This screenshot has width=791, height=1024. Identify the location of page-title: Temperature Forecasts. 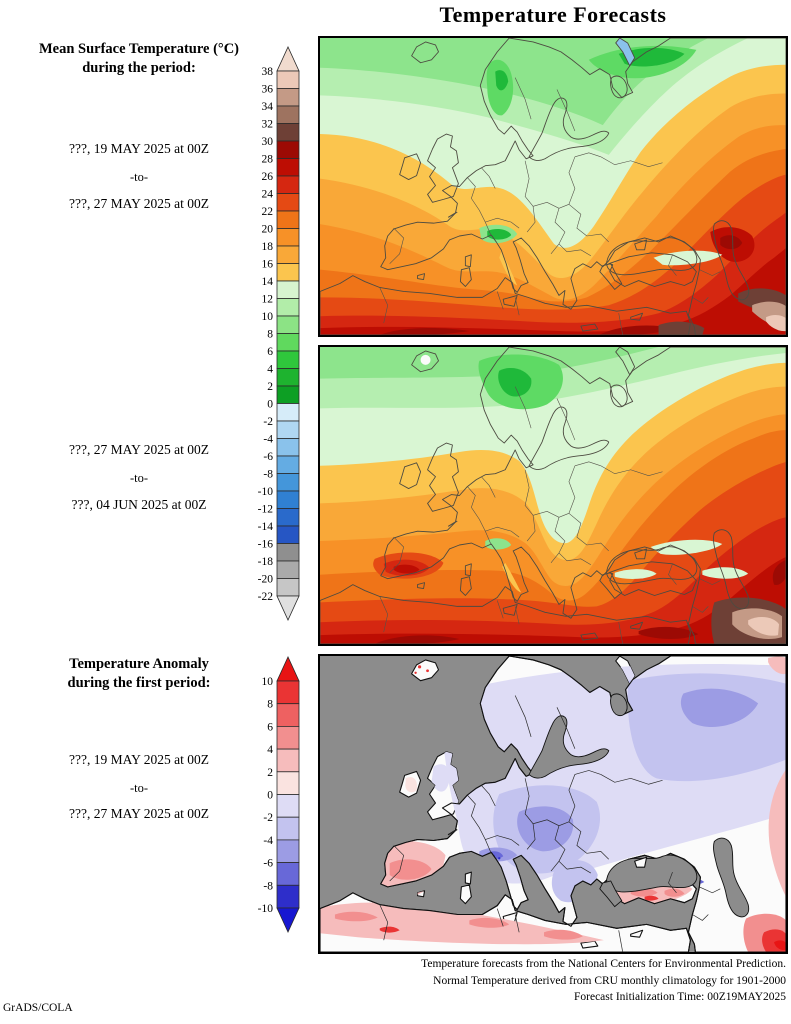
(553, 14).